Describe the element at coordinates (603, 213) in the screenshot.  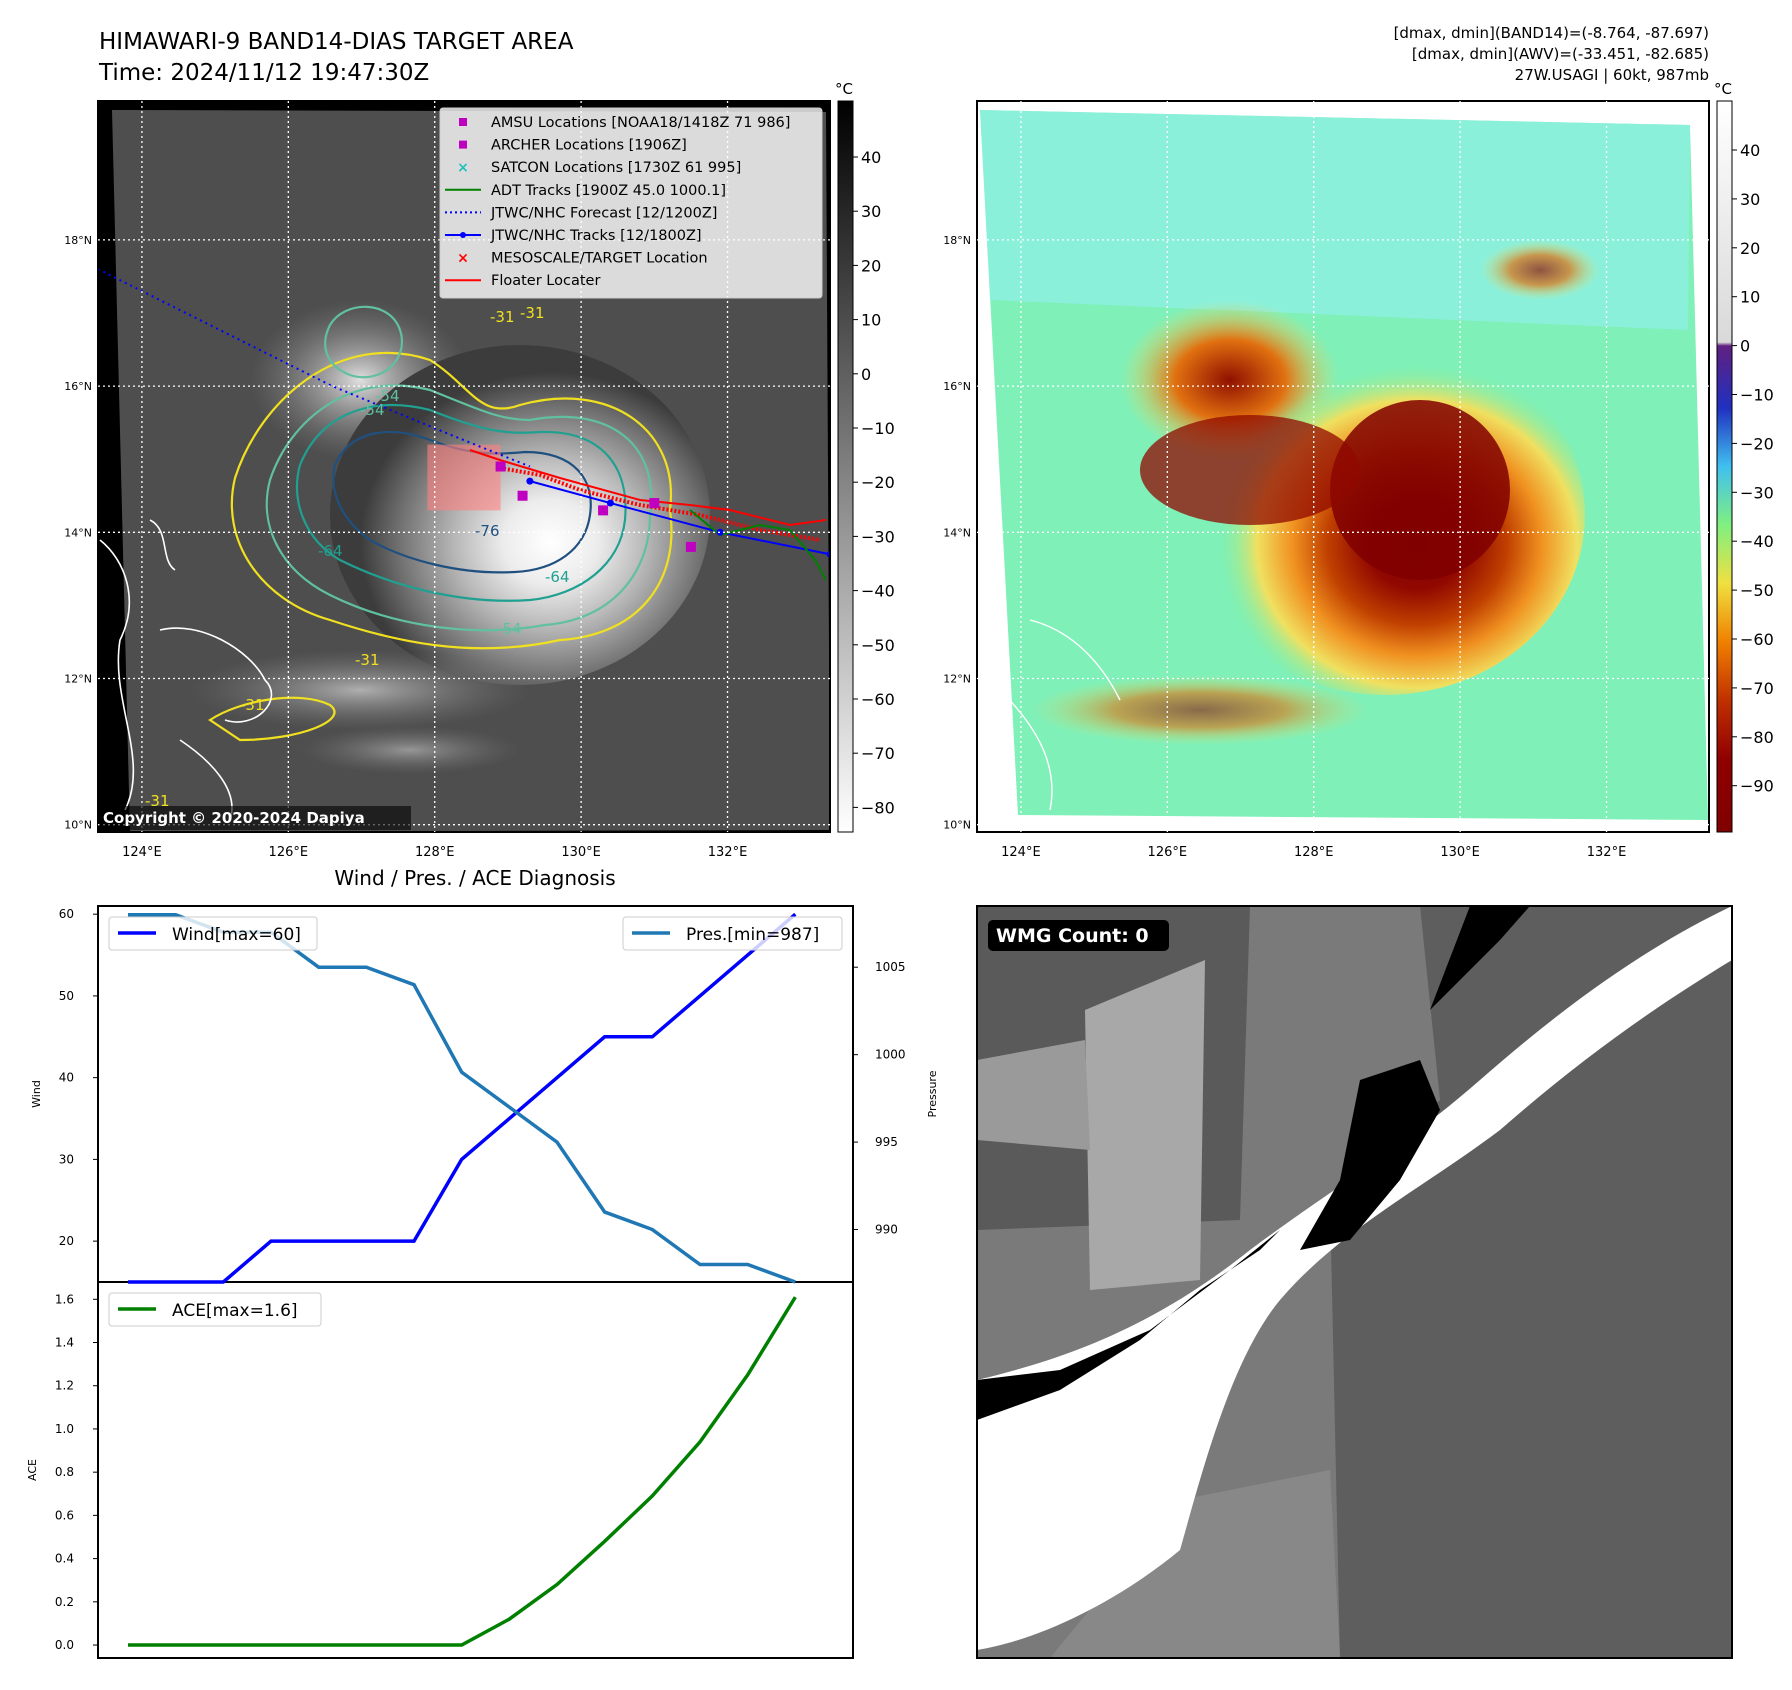
I see `legend-label: JTWC/NHC Forecast [12/1200Z]` at that location.